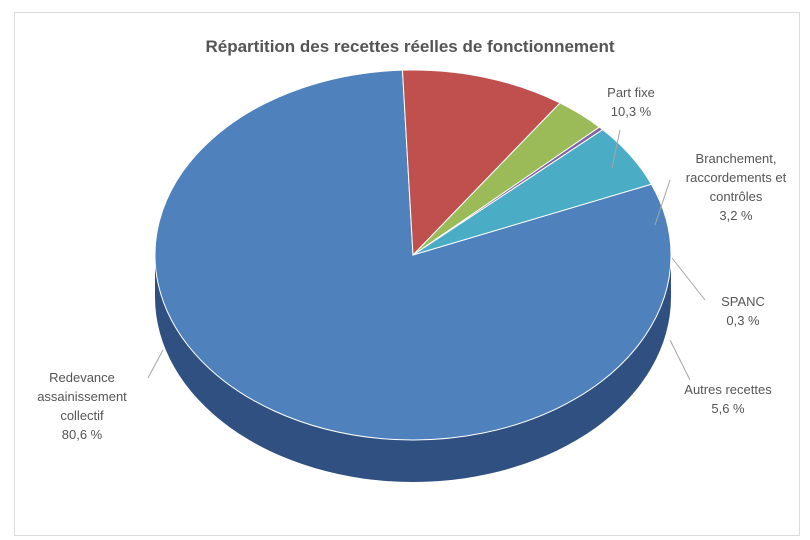 Image resolution: width=810 pixels, height=540 pixels. What do you see at coordinates (82, 377) in the screenshot?
I see `slice-label-line: Redevance` at bounding box center [82, 377].